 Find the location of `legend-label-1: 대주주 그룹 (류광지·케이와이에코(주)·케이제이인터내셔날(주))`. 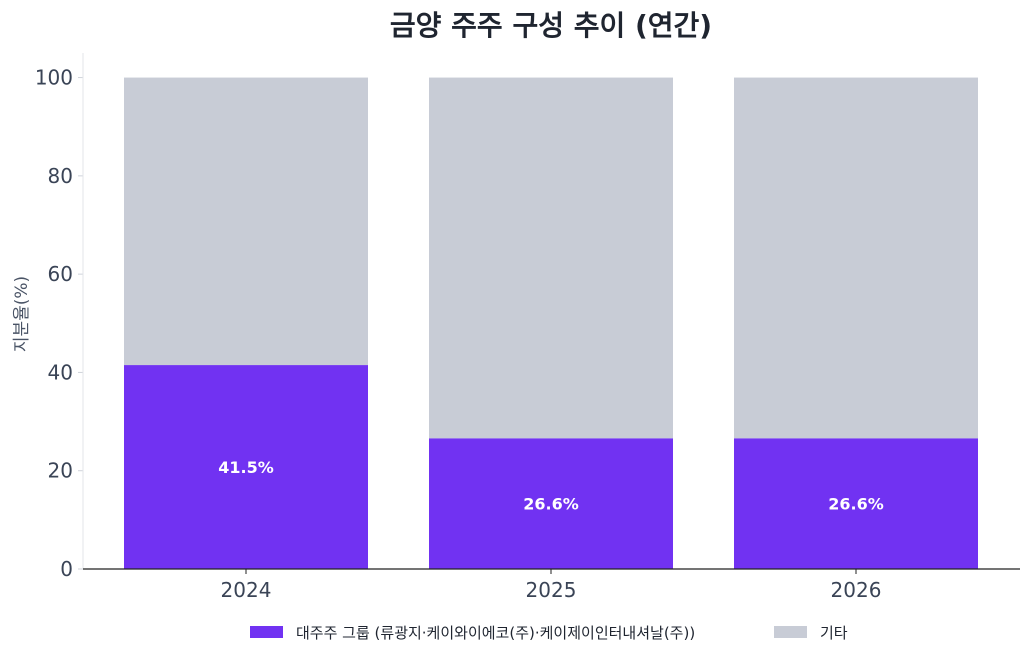

legend-label-1: 대주주 그룹 (류광지·케이와이에코(주)·케이제이인터내셔날(주)) is located at coordinates (495, 633).